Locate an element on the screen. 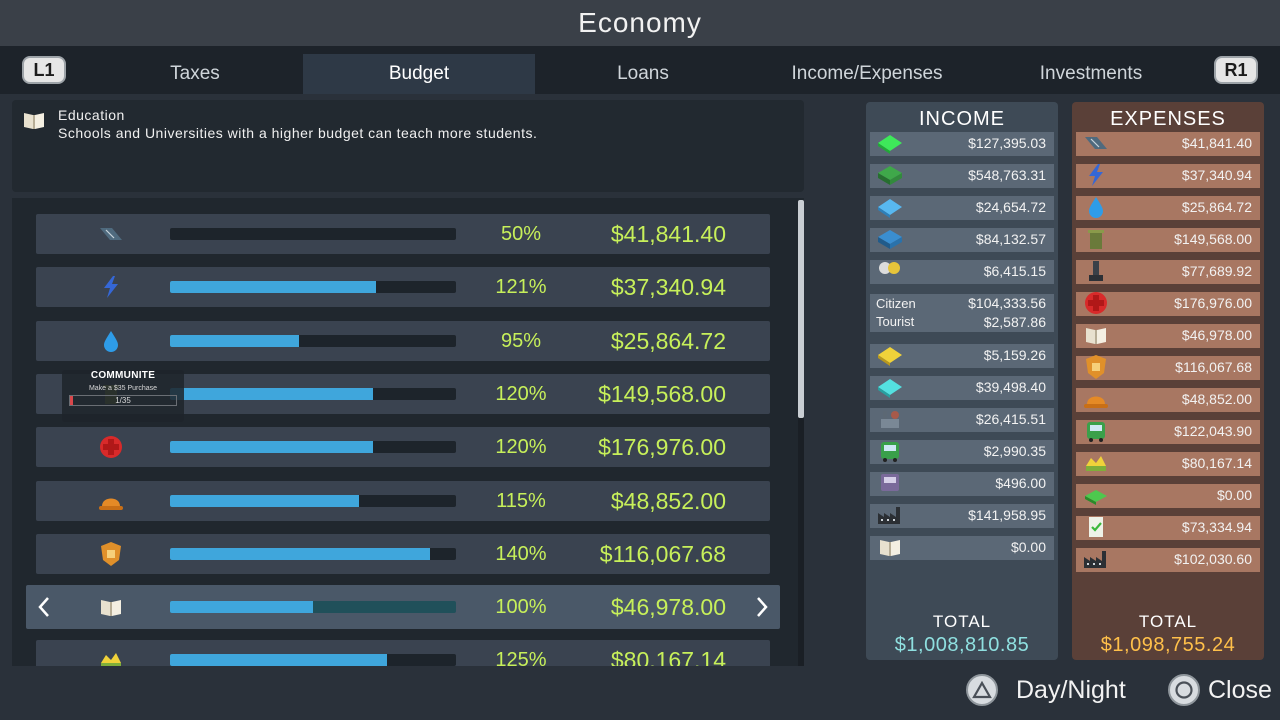 This screenshot has height=720, width=1280. commercial-low-icon is located at coordinates (890, 207).